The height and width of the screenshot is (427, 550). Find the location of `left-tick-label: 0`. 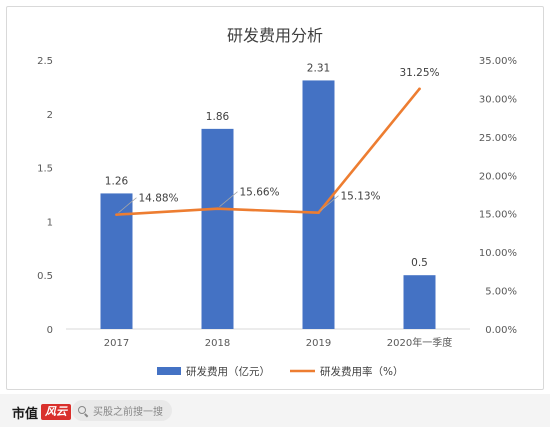

left-tick-label: 0 is located at coordinates (50, 330).